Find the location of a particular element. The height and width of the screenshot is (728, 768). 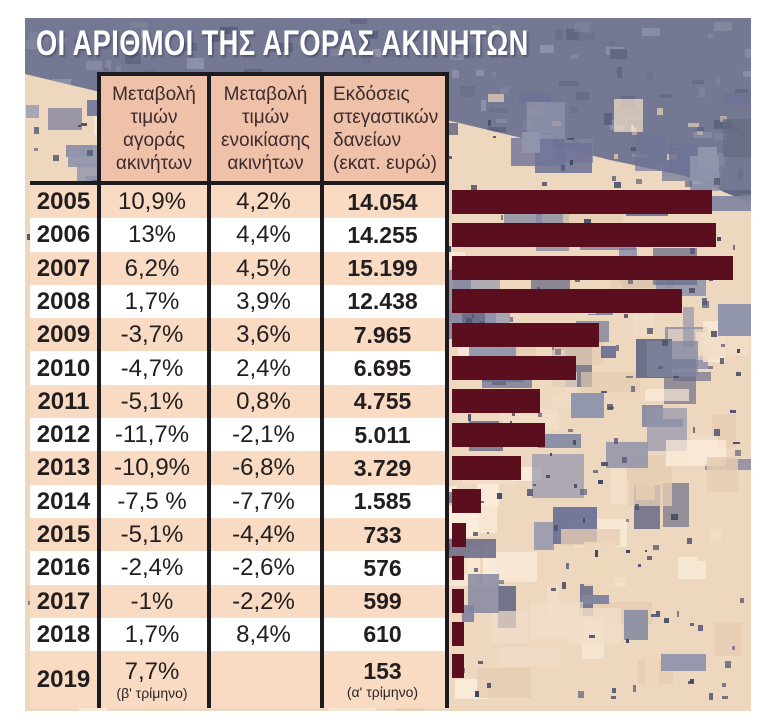

purchase-change-cell: -3,7% is located at coordinates (152, 335).